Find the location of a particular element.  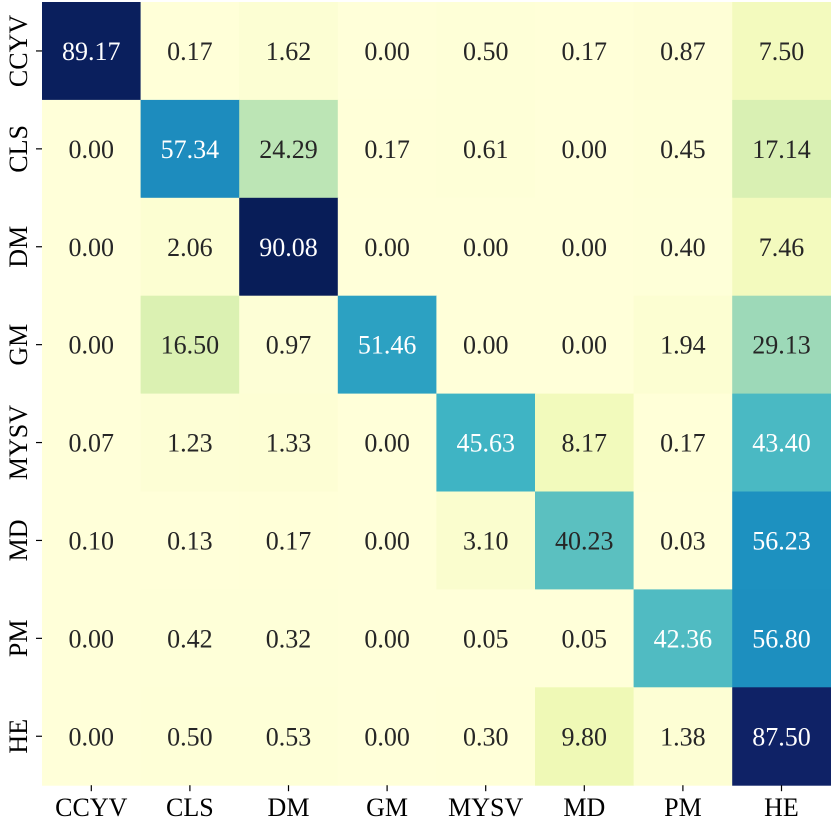

y-tick-label: MD is located at coordinates (18, 540).